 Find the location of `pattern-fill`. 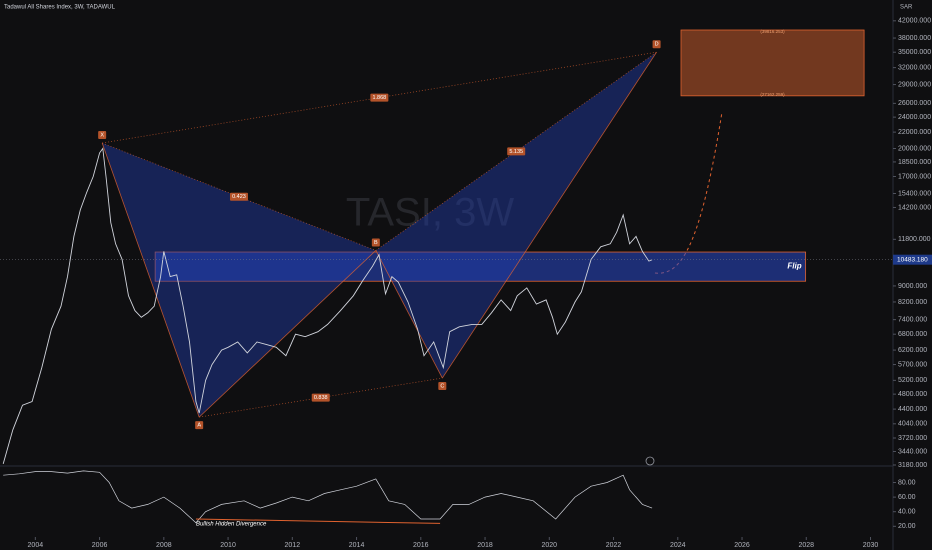

pattern-fill is located at coordinates (239, 280).